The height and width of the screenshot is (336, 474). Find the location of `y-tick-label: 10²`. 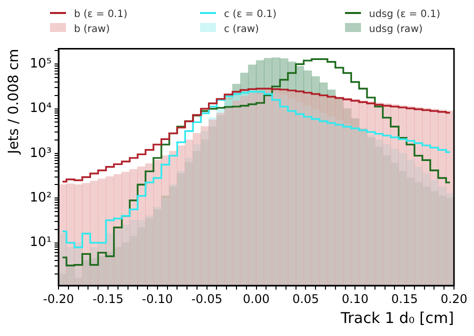

y-tick-label: 10² is located at coordinates (41, 198).